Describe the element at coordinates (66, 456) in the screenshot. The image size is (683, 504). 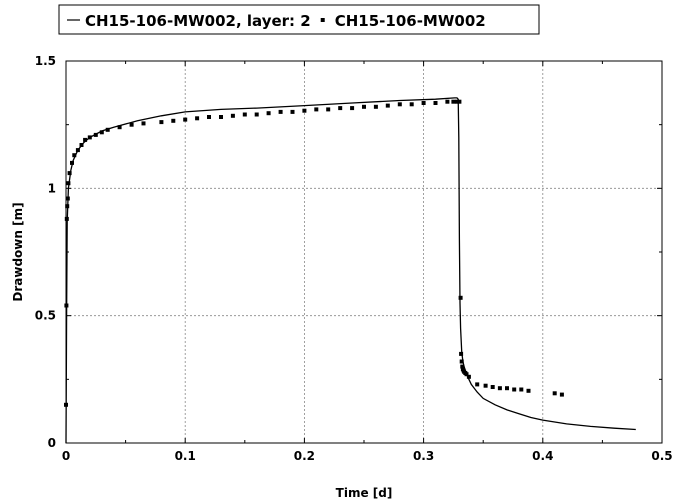
I see `x-tick-label: 0` at that location.